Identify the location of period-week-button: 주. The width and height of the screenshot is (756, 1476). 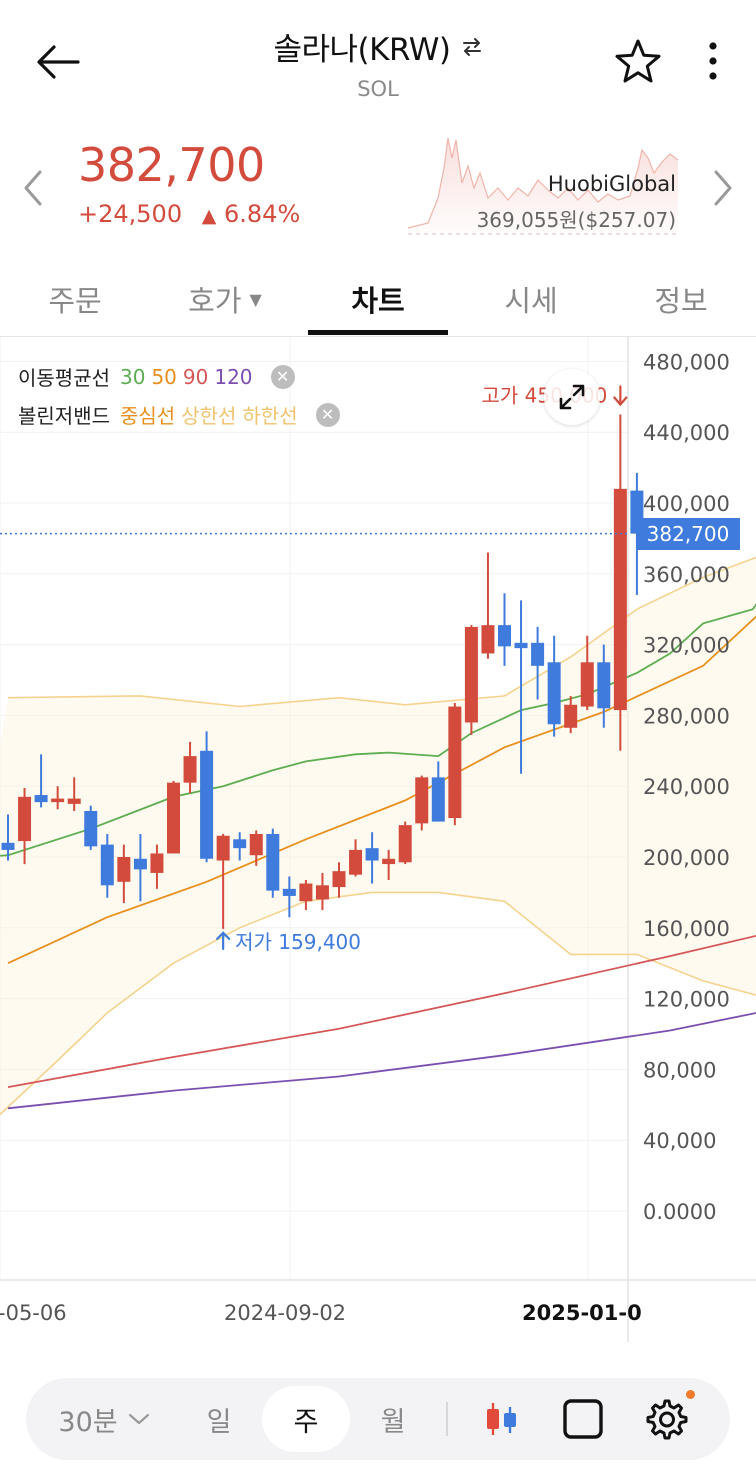
(306, 1419).